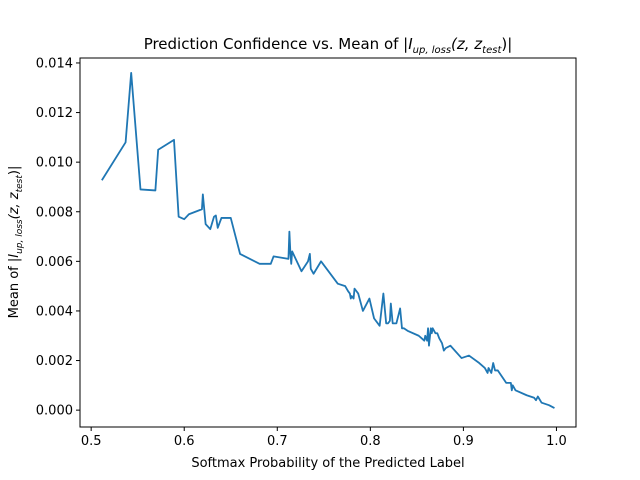 Image resolution: width=640 pixels, height=480 pixels. I want to click on ylabel-prefix: Mean of |, so click(14, 288).